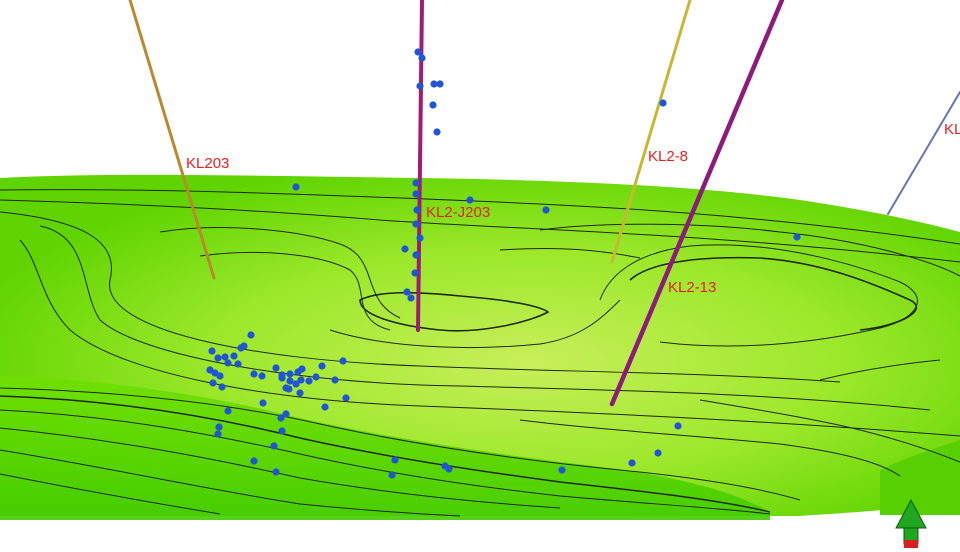 This screenshot has height=552, width=960. Describe the element at coordinates (207, 163) in the screenshot. I see `well-label-kl203: KL203` at that location.